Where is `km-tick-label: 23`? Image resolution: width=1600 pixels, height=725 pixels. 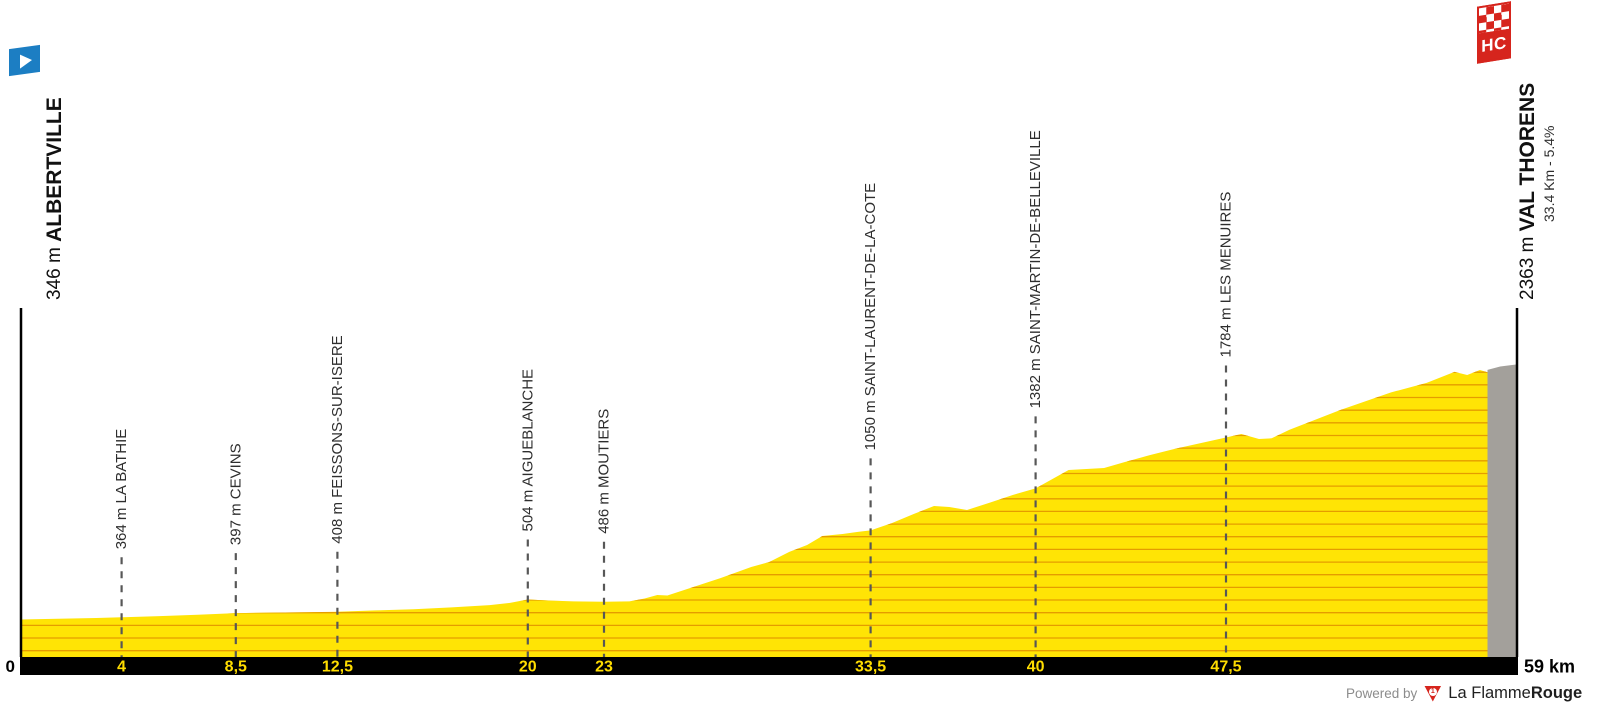
km-tick-label: 23 is located at coordinates (604, 667).